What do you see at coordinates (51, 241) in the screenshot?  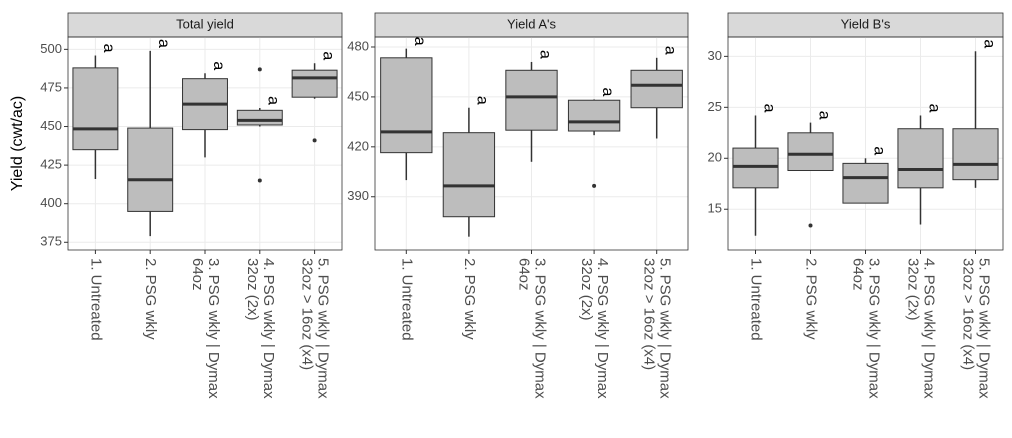 I see `y-tick-label: 375` at bounding box center [51, 241].